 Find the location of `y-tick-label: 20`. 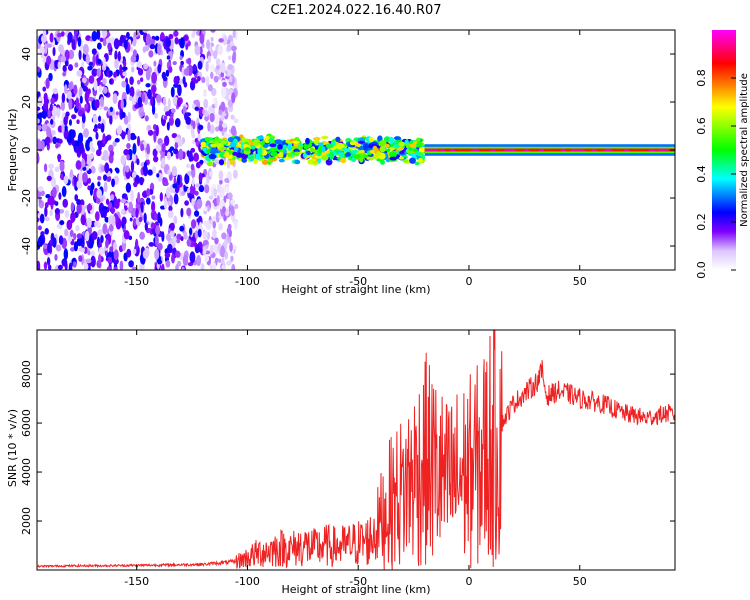

y-tick-label: 20 is located at coordinates (26, 102).